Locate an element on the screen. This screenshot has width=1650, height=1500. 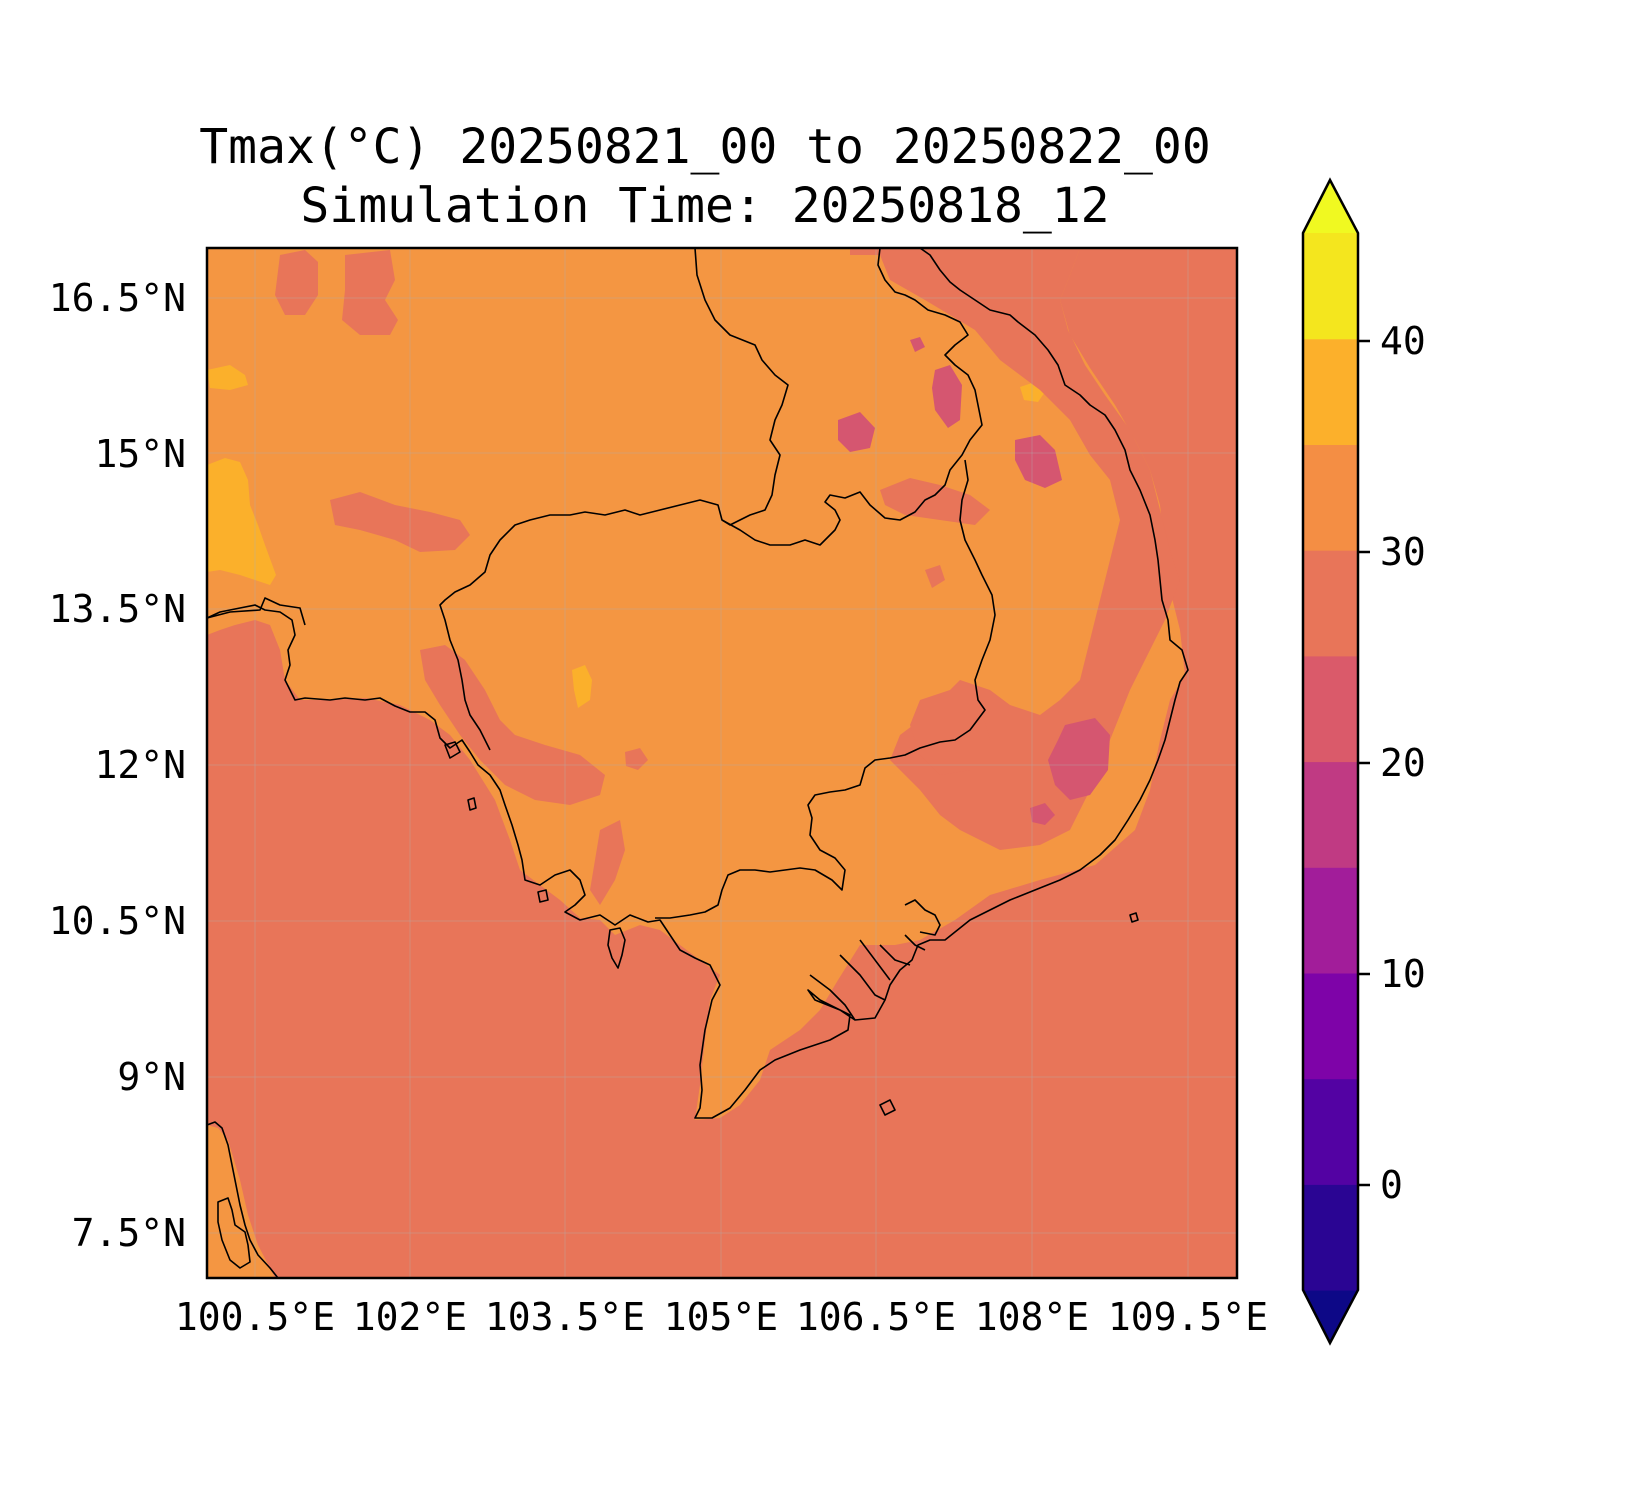
lon-tick-label: 102°E is located at coordinates (410, 1317).